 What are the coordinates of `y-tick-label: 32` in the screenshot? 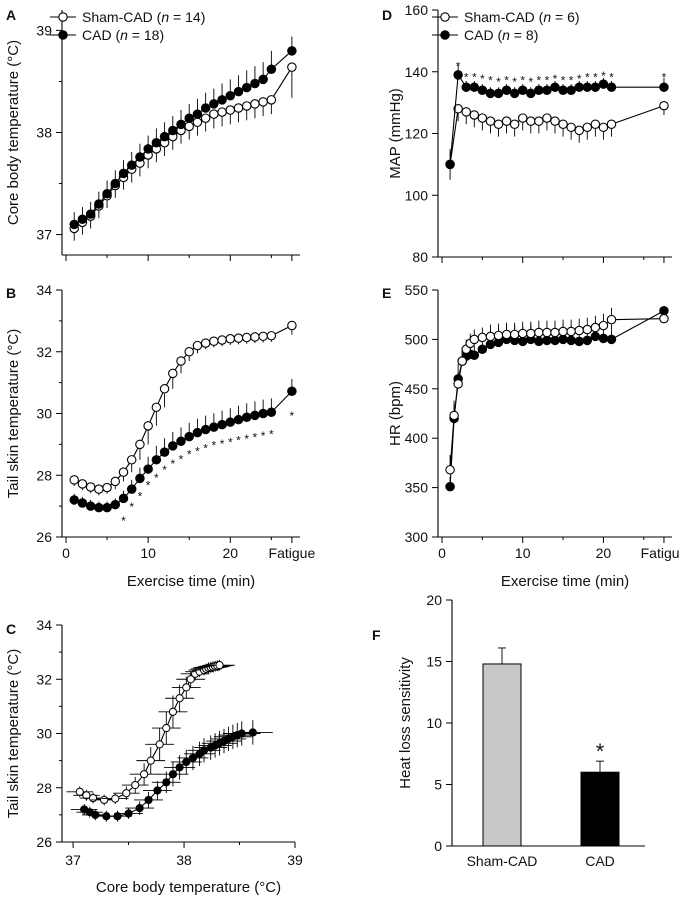 It's located at (44, 679).